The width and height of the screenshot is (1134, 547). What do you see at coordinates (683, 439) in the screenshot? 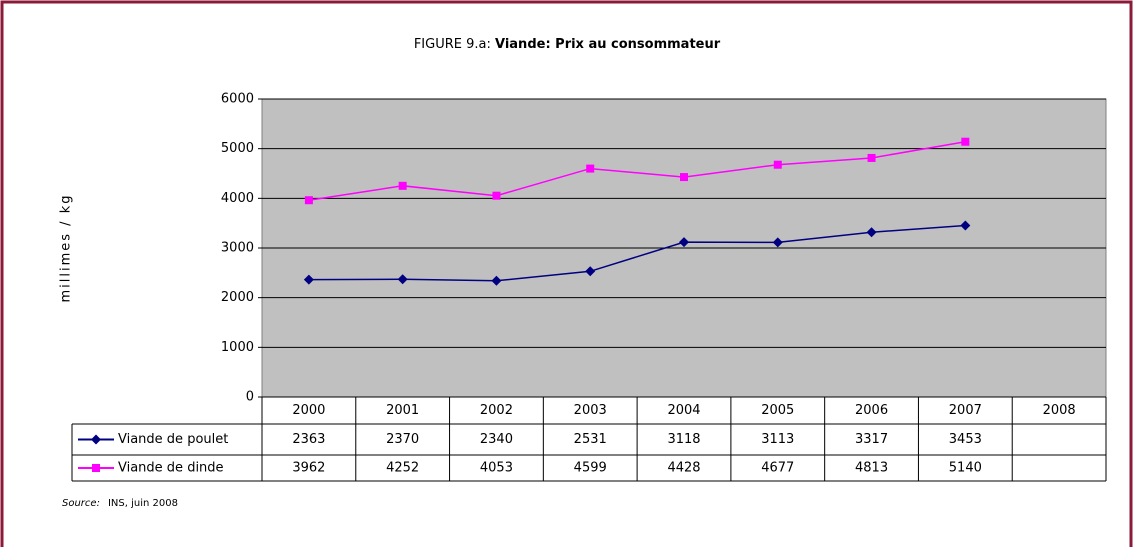
I see `table-value: 3118` at bounding box center [683, 439].